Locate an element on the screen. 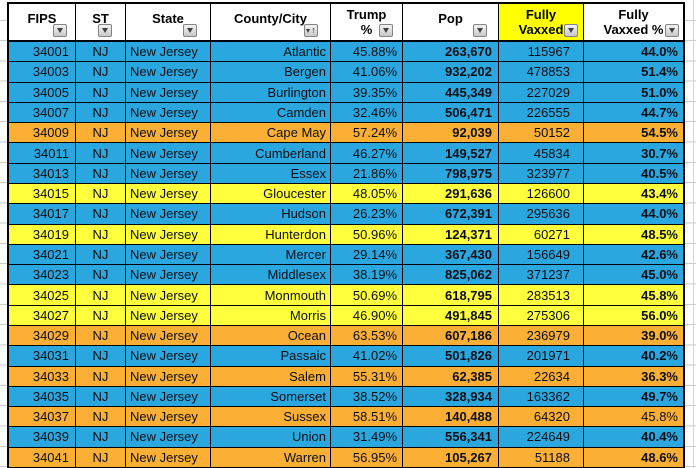 This screenshot has width=696, height=468. cell-trump-pct: 58.51% is located at coordinates (367, 417).